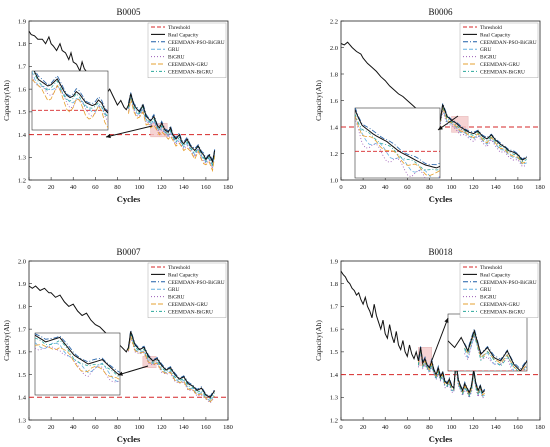 Image resolution: width=550 pixels, height=447 pixels. Describe the element at coordinates (499, 50) in the screenshot. I see `legend-box` at that location.